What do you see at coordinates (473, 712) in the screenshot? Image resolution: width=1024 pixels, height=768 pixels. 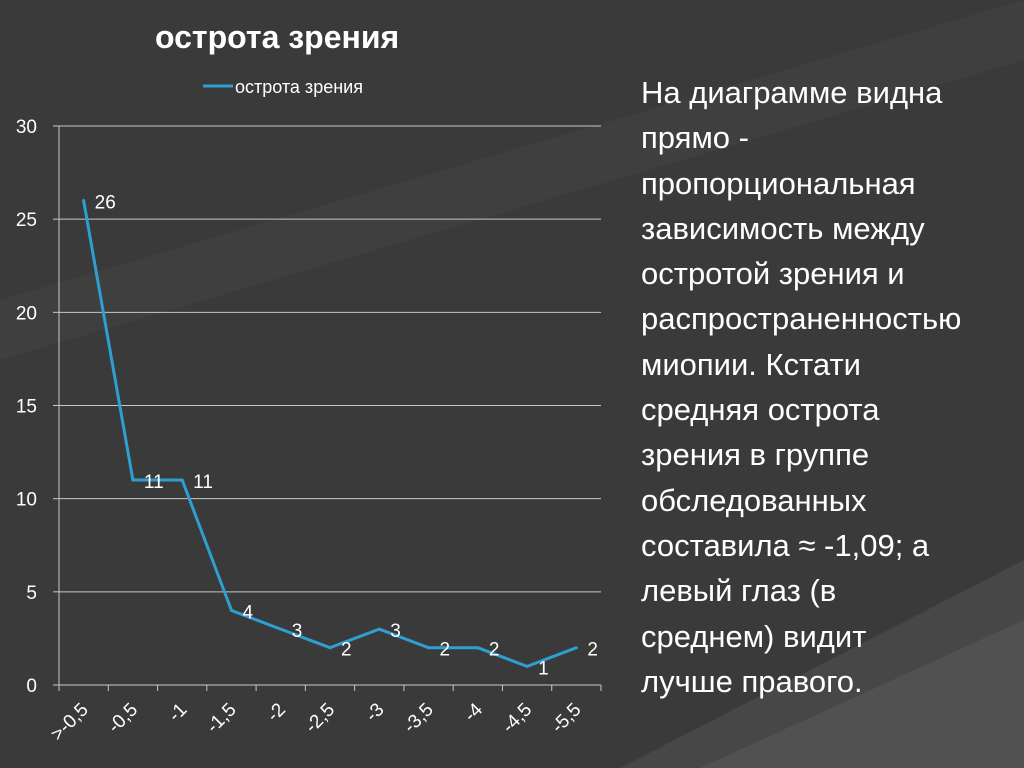 I see `x-tick-label: -4` at bounding box center [473, 712].